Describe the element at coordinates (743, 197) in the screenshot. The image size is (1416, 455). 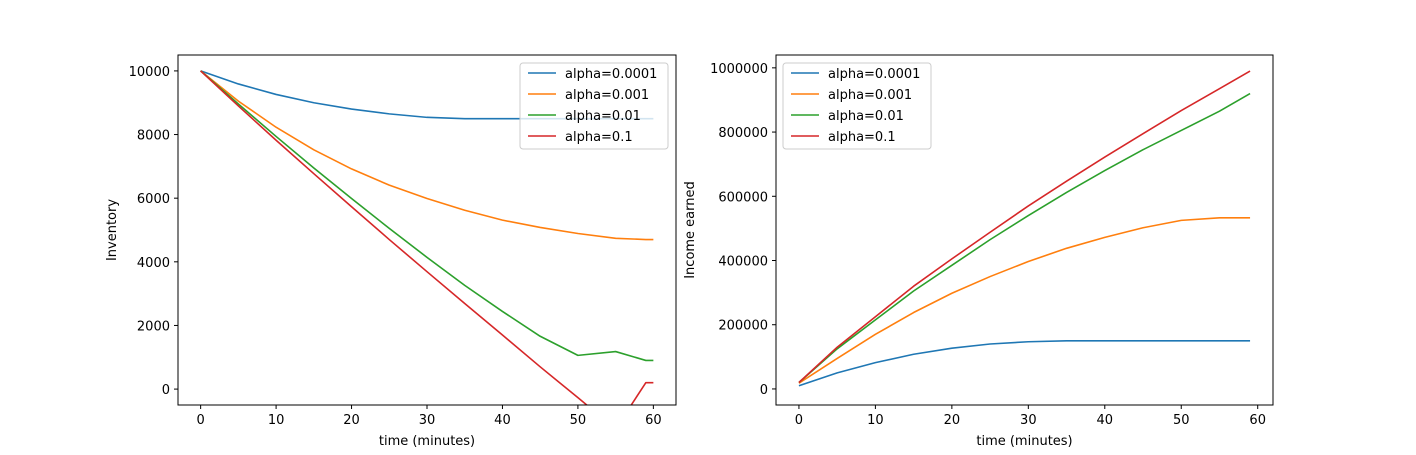
I see `income-y-tick-label: 600000` at that location.